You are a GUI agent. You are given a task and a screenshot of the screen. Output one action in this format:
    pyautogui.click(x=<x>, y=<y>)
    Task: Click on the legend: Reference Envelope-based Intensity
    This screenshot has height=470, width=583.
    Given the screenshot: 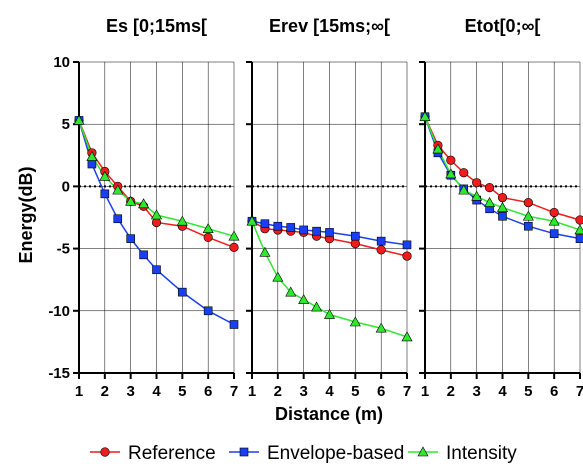 What is the action you would take?
    pyautogui.click(x=303, y=453)
    